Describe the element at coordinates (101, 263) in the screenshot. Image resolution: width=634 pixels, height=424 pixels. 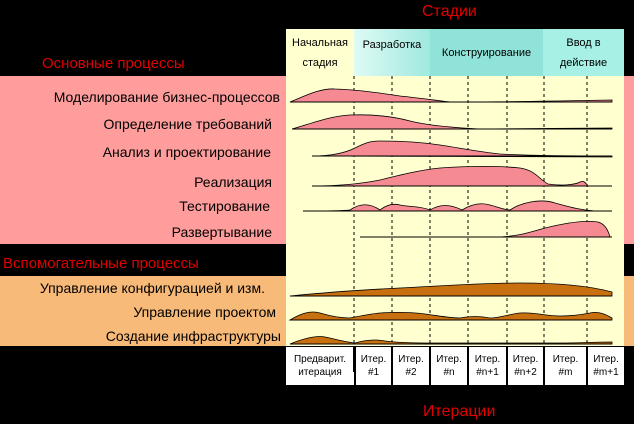
I see `support-processes-title: Вспомогательные процессы` at that location.